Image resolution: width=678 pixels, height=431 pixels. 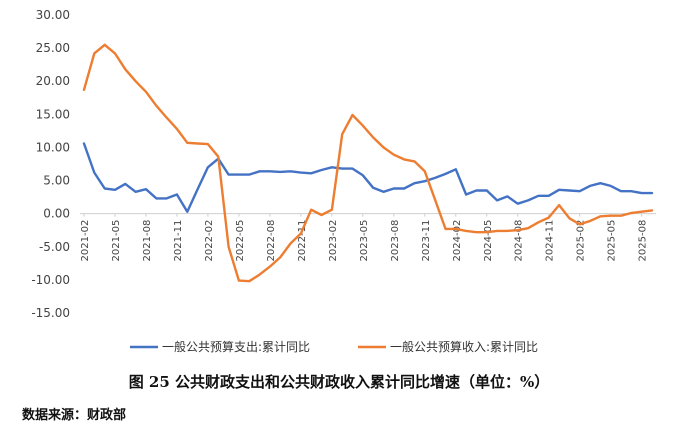 What do you see at coordinates (147, 241) in the screenshot?
I see `x-tick-label: 2021-08` at bounding box center [147, 241].